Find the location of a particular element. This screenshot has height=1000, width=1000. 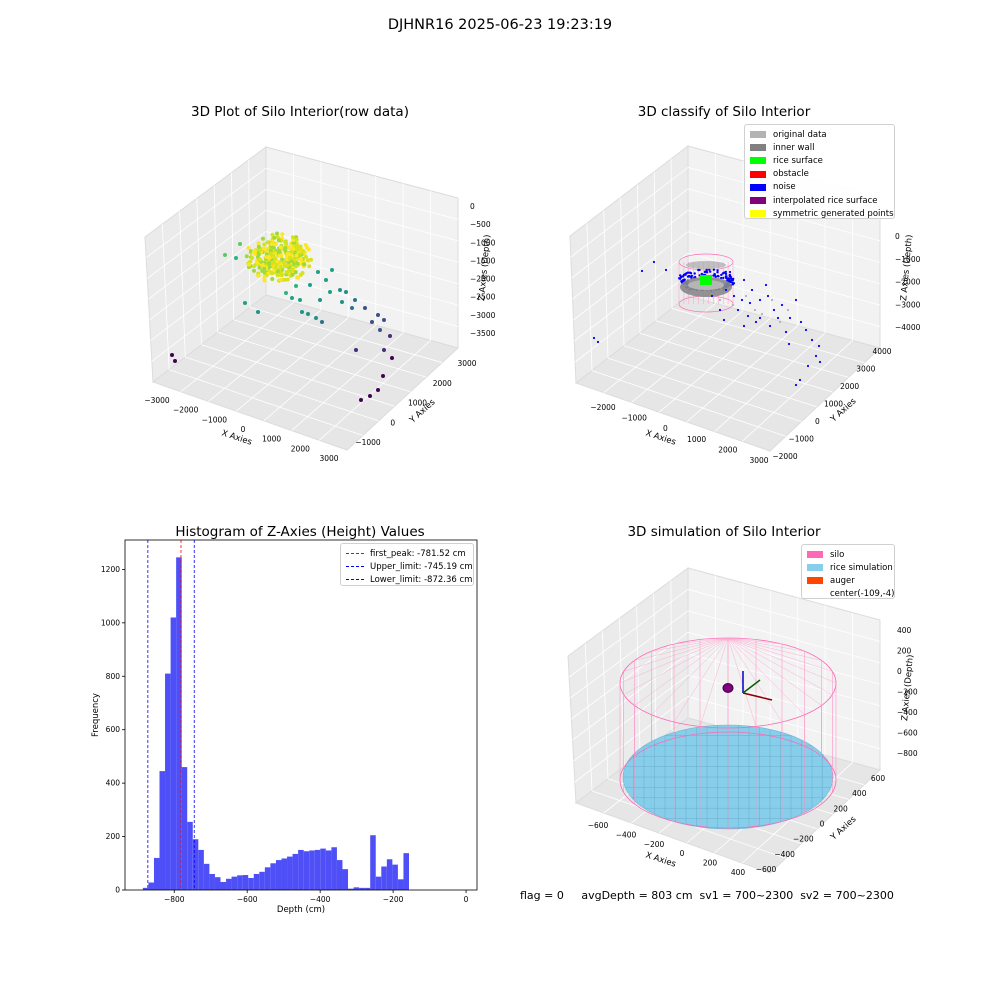

legend-item-auger: auger is located at coordinates (848, 580).